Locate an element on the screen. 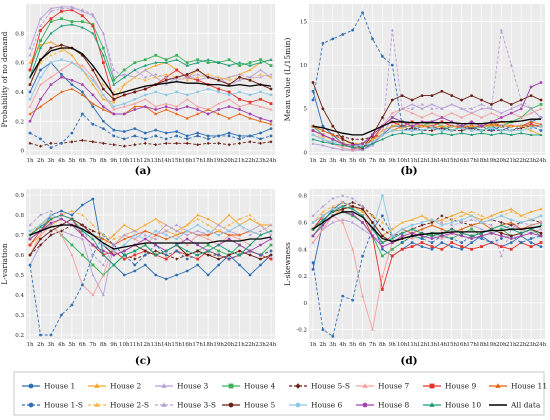  legend-item-house-5: House 5 is located at coordinates (249, 405).